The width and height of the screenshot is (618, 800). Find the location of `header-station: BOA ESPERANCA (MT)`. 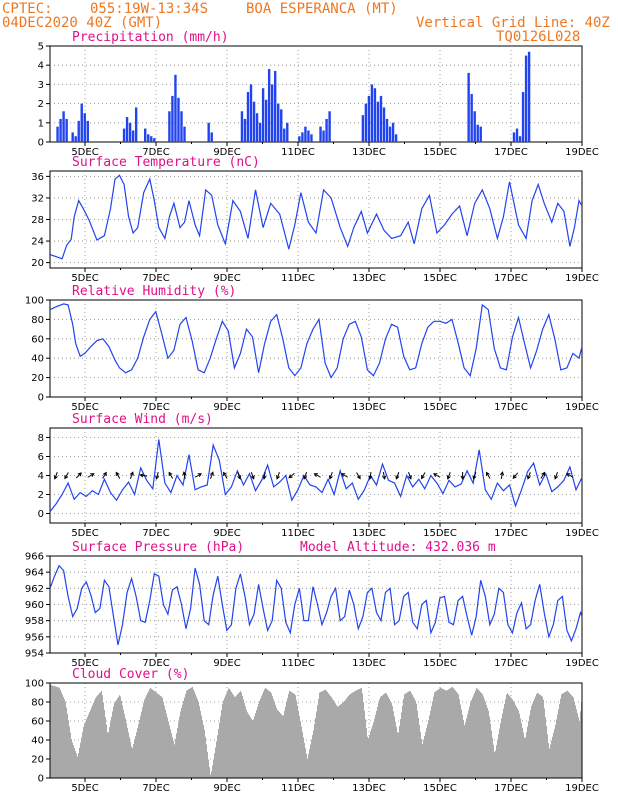

header-station: BOA ESPERANCA (MT) is located at coordinates (322, 9).